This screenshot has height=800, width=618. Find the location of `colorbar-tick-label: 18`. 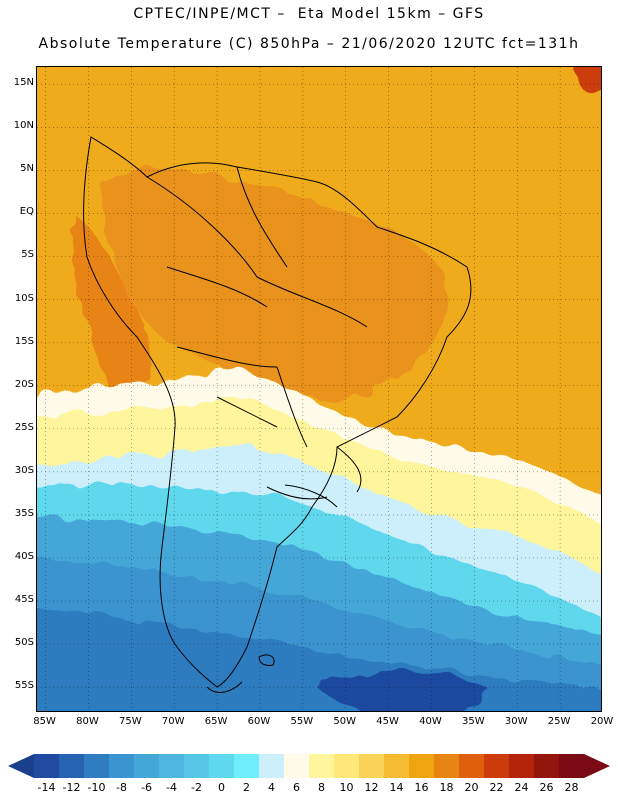

colorbar-tick-label: 18 is located at coordinates (446, 787).